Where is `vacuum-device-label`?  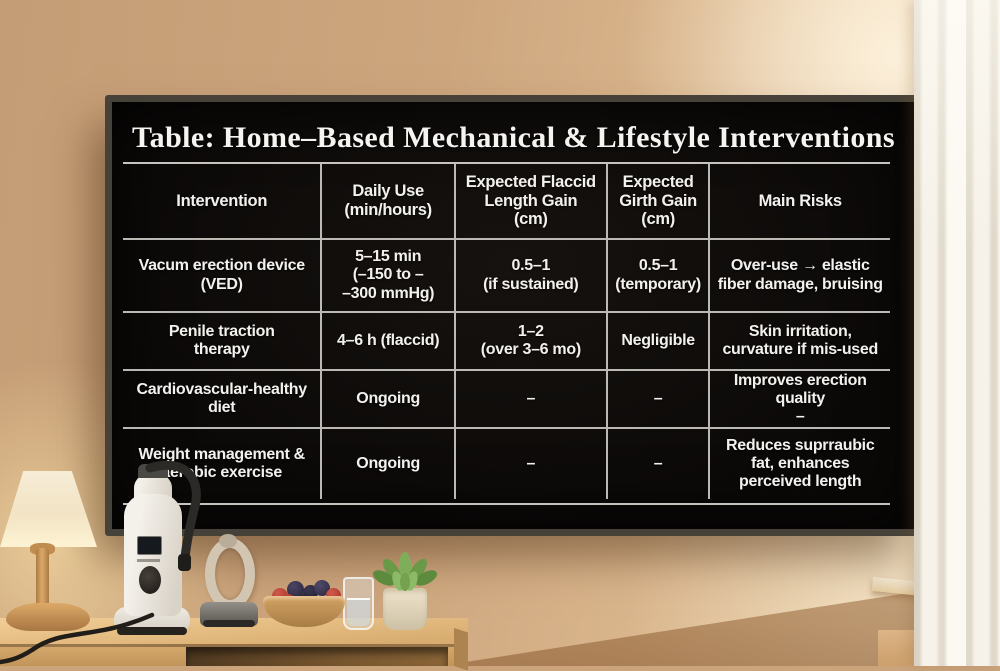
vacuum-device-label is located at coordinates (148, 560).